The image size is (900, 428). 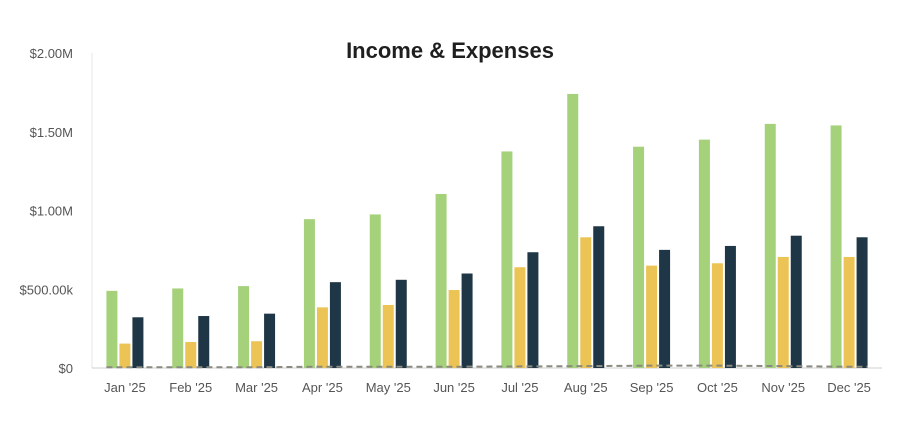 I want to click on x-tick-label: Dec '25, so click(x=849, y=387).